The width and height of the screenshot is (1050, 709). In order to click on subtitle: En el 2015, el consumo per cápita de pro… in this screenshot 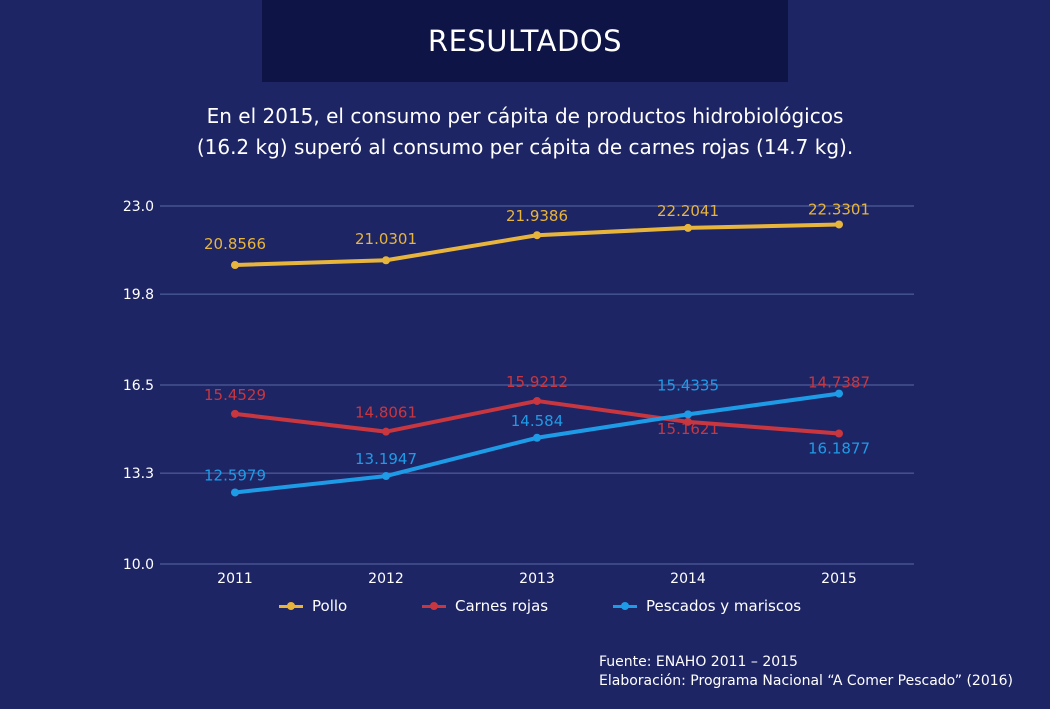, I will do `click(525, 131)`.